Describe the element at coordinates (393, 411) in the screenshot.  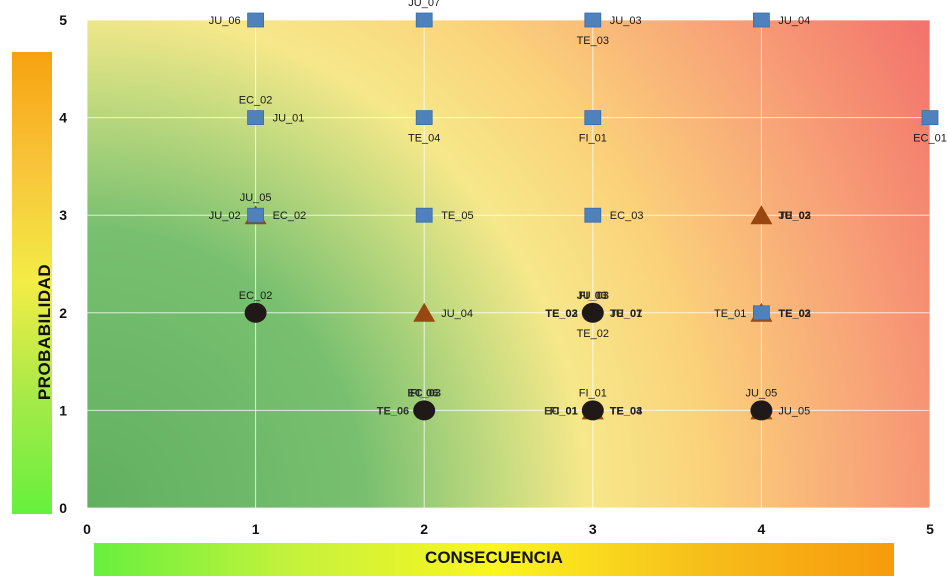
I see `point-label: TE_06` at that location.